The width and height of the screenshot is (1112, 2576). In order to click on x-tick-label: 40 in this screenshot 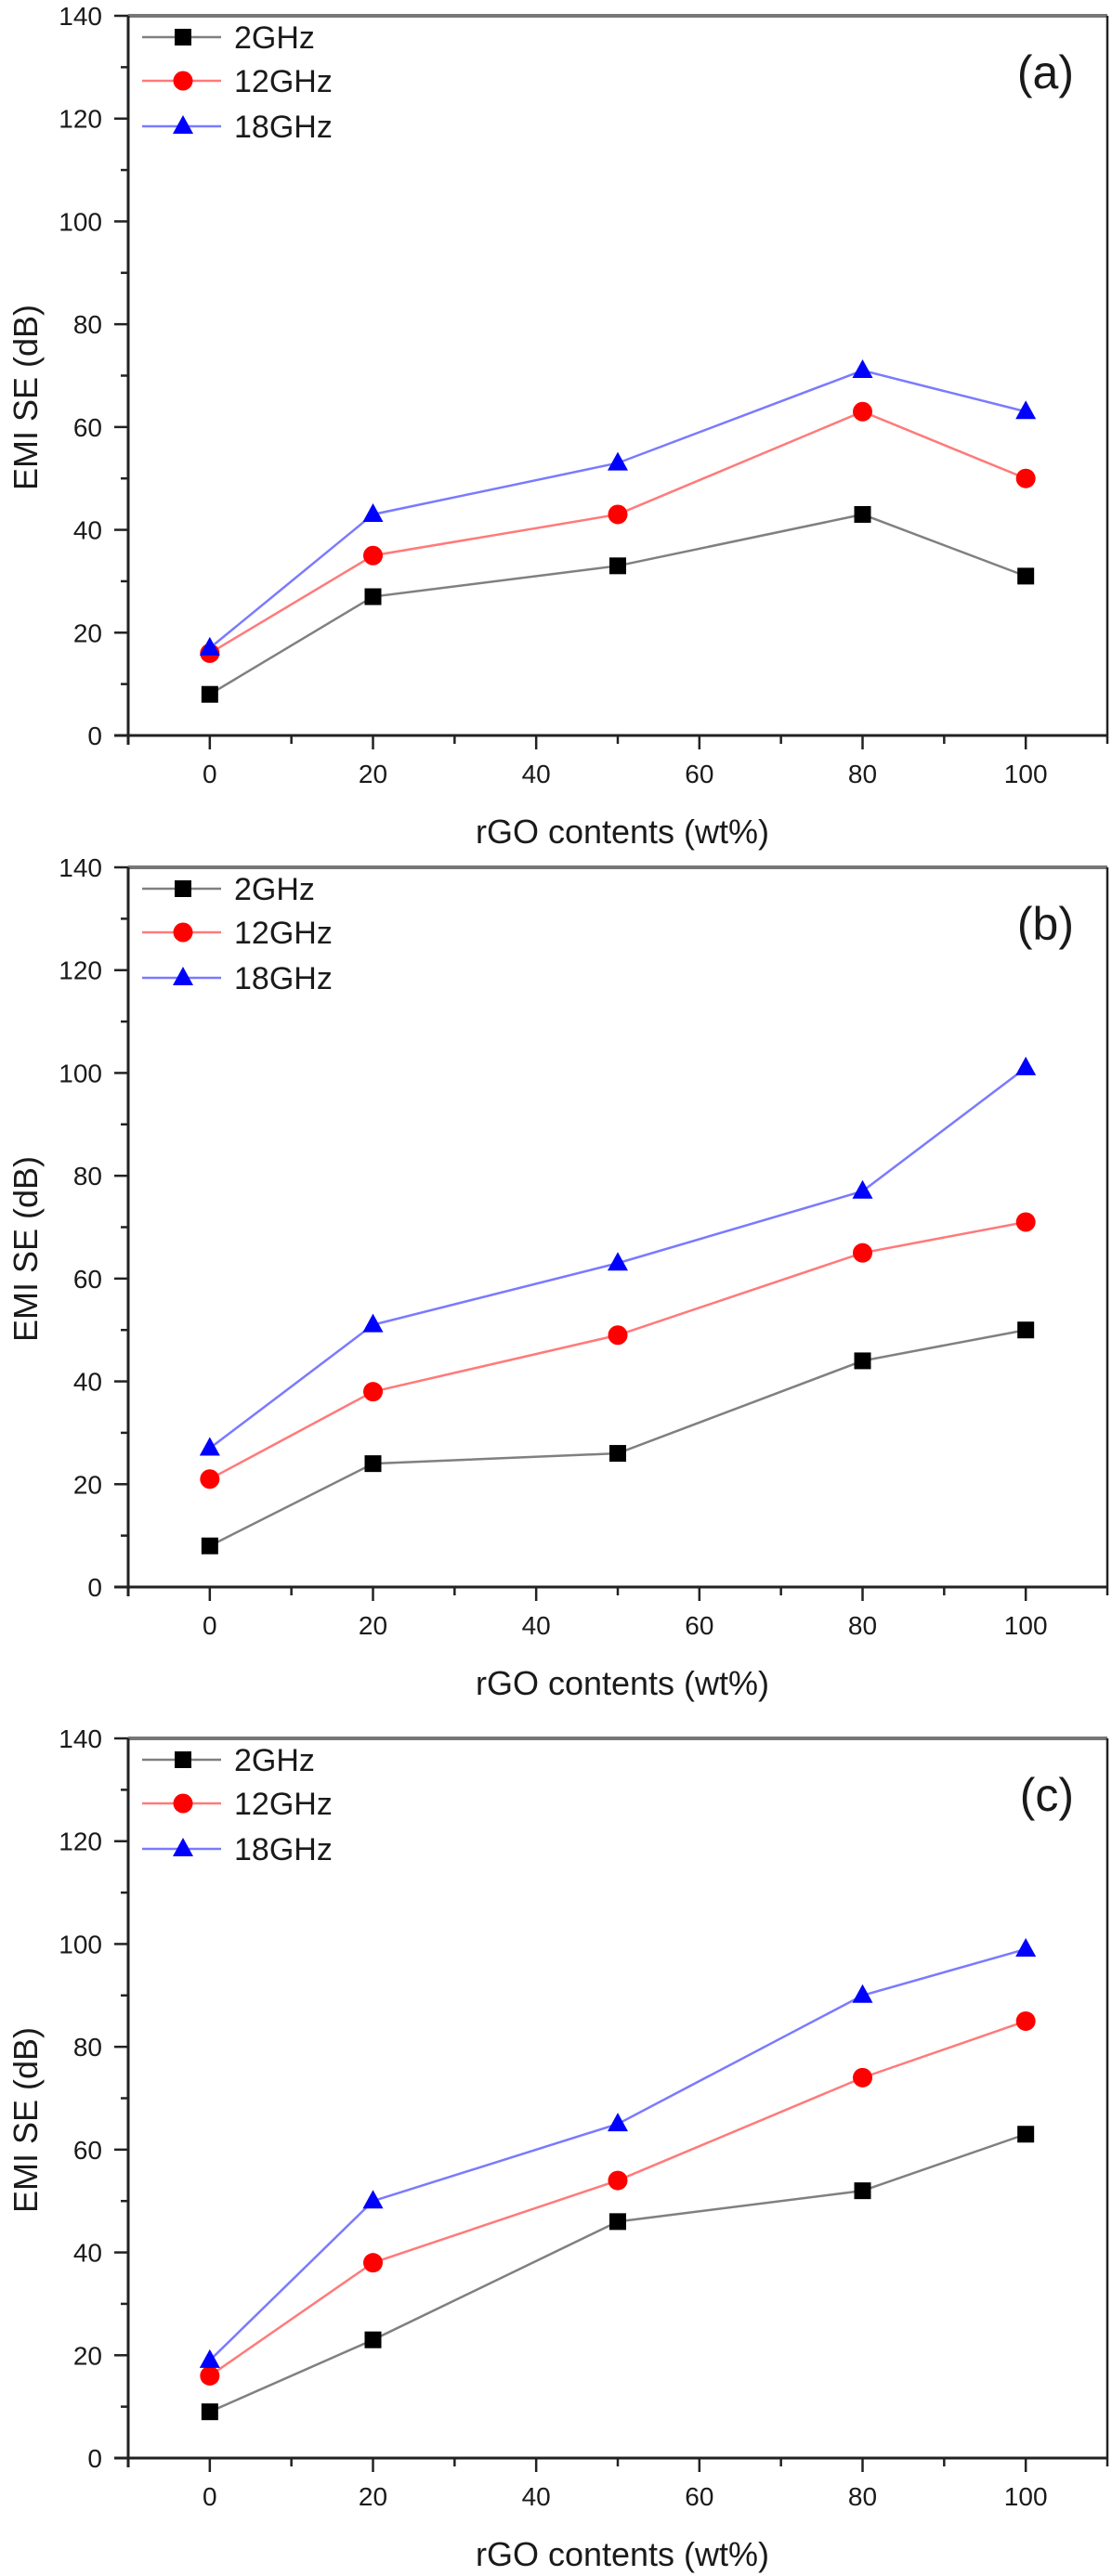, I will do `click(536, 2496)`.